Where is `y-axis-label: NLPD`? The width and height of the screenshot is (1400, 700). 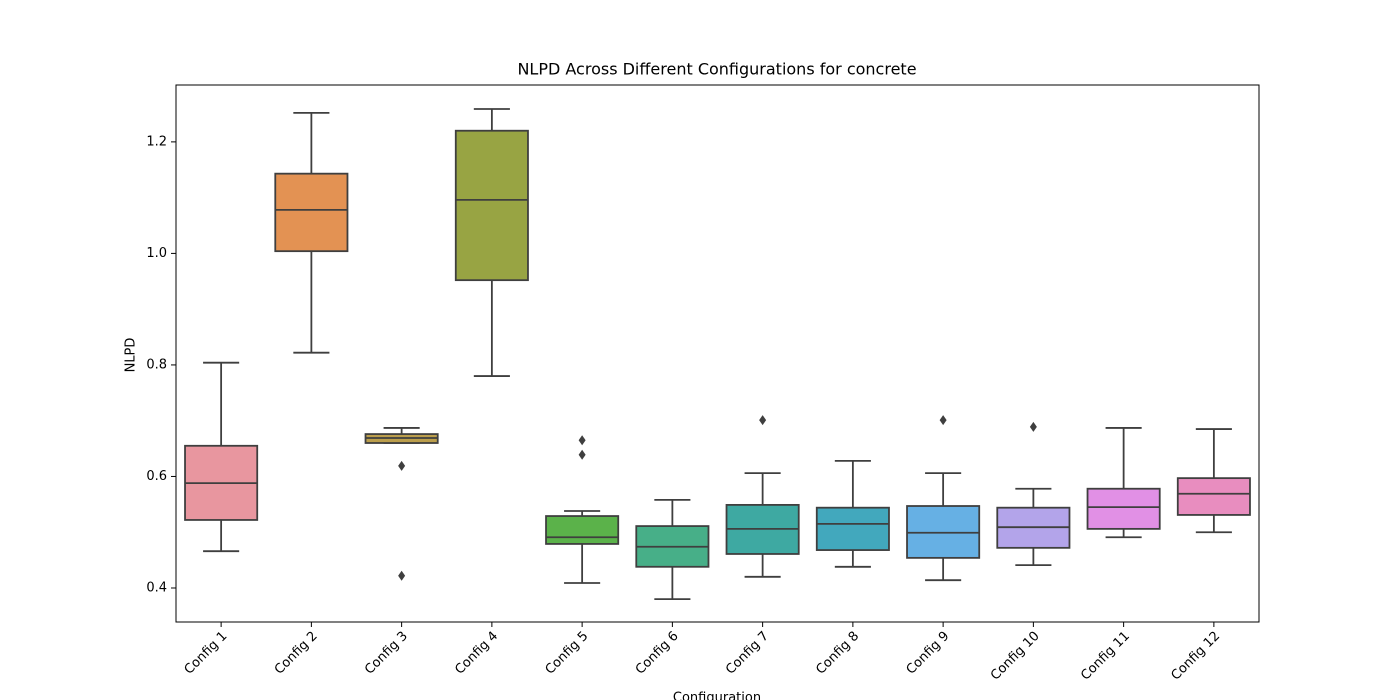 y-axis-label: NLPD is located at coordinates (131, 355).